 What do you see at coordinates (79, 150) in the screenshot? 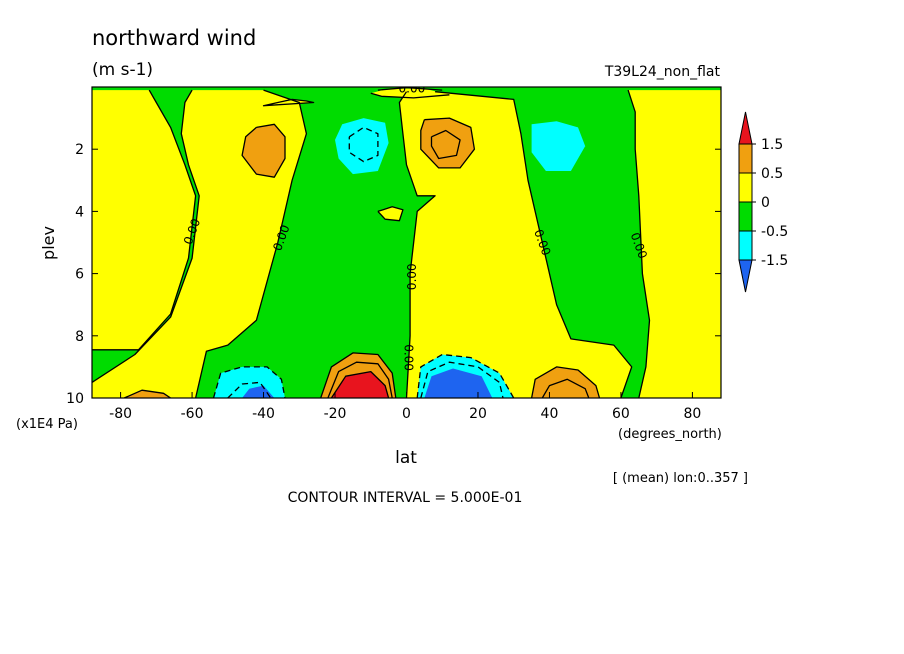
I see `y-tick-label: 2` at bounding box center [79, 150].